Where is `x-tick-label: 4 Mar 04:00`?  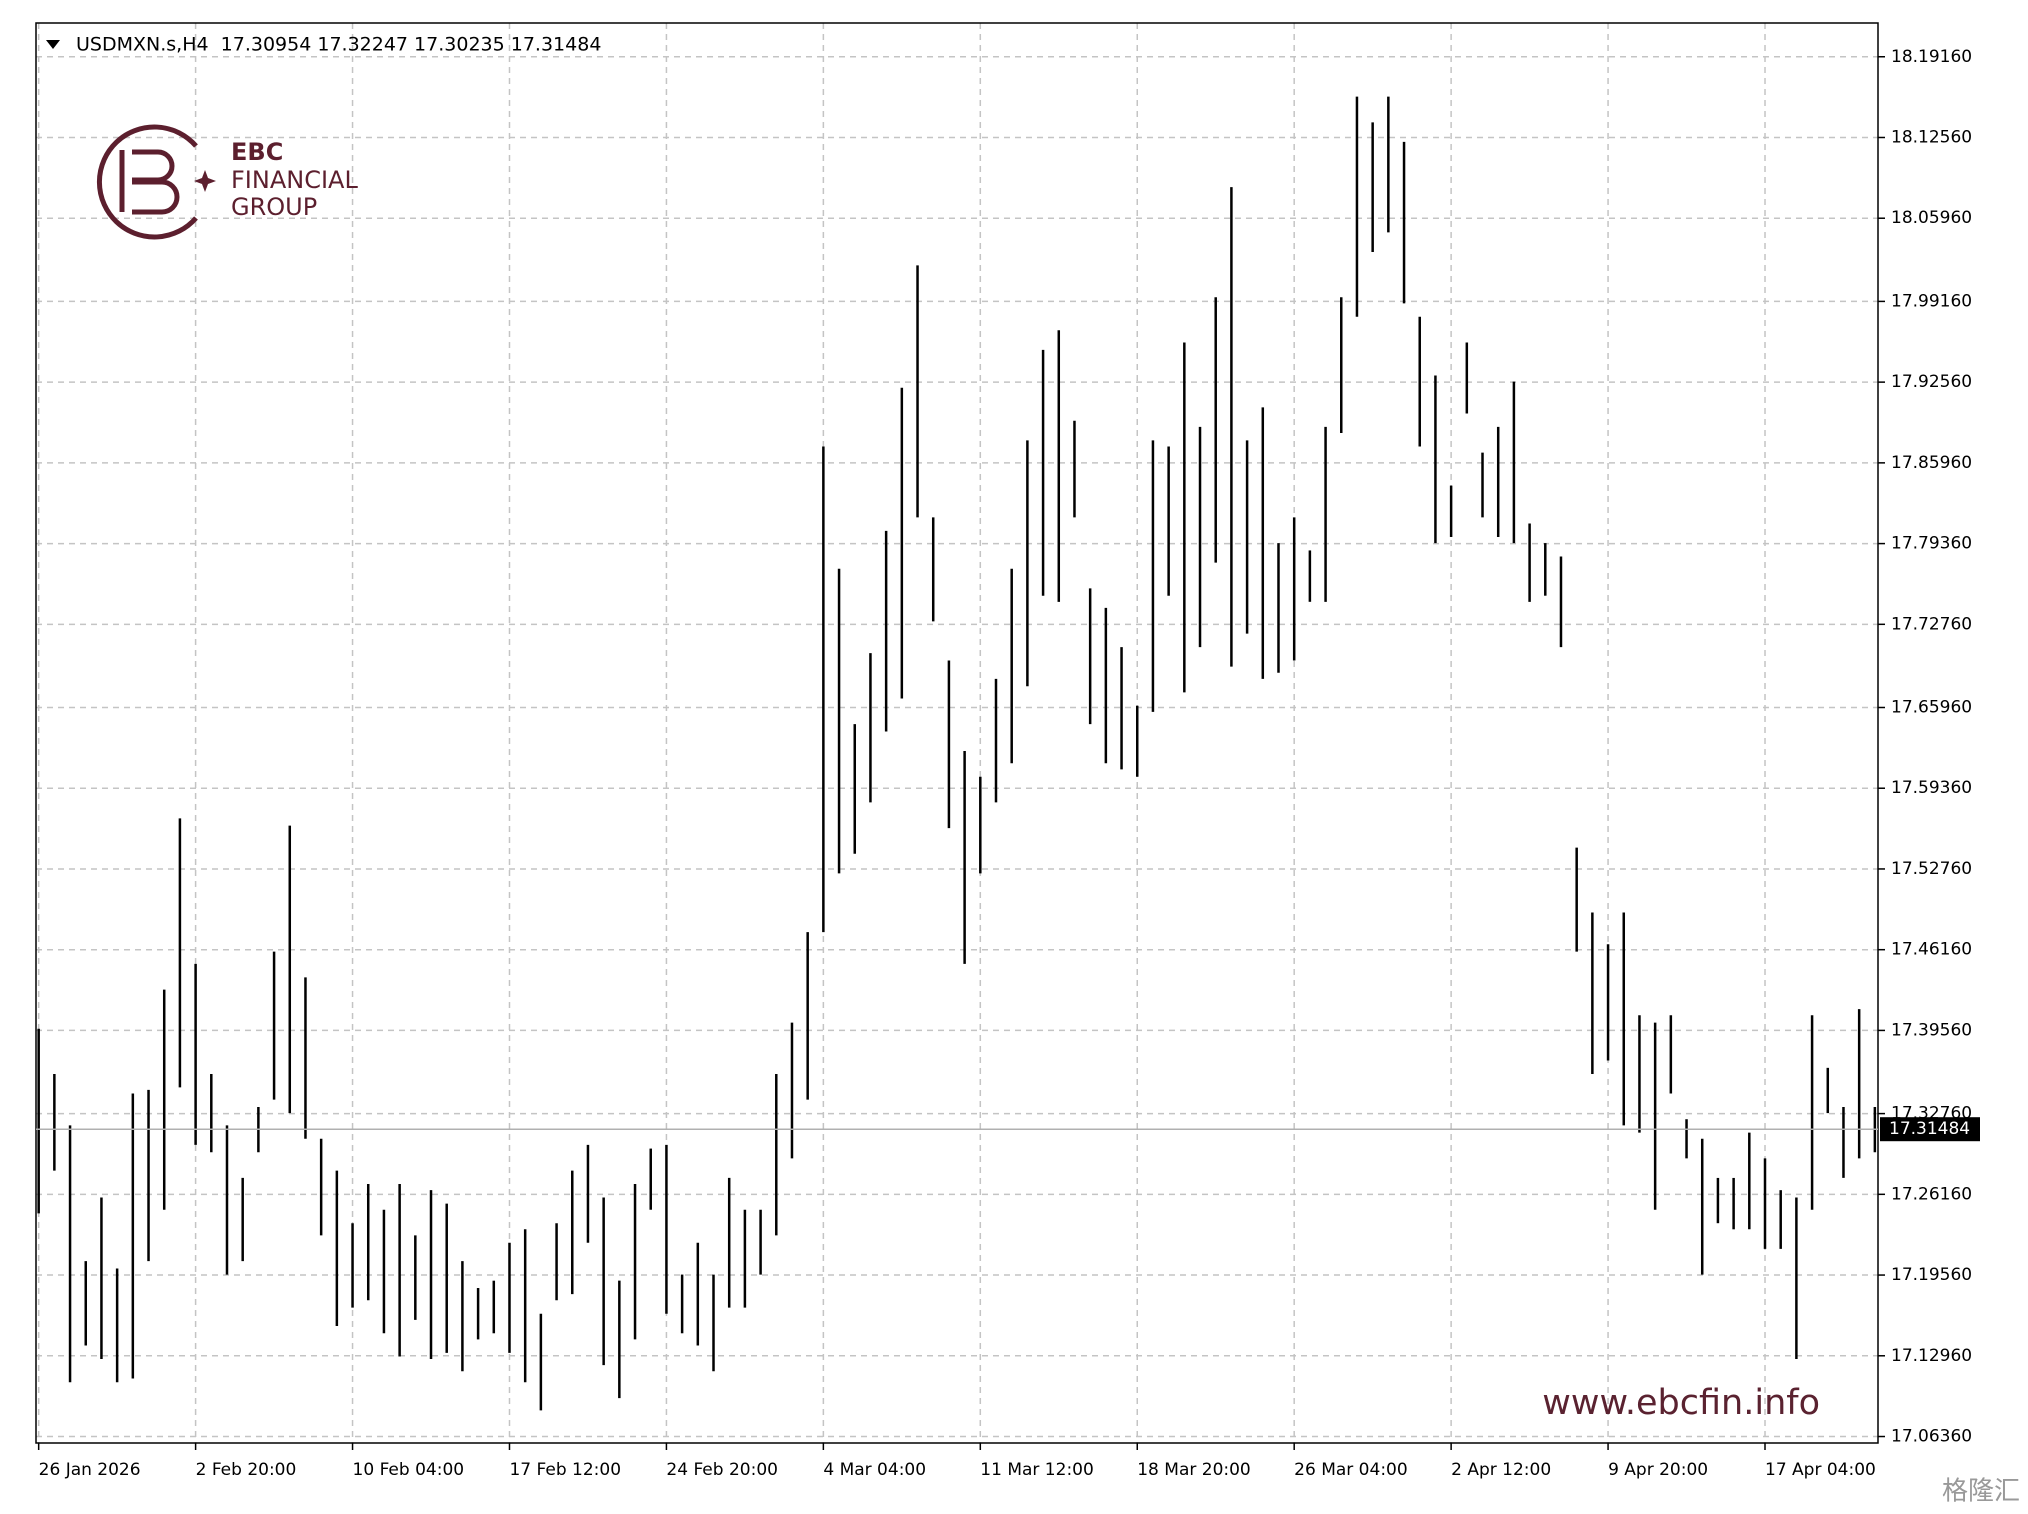
x-tick-label: 4 Mar 04:00 is located at coordinates (874, 1470).